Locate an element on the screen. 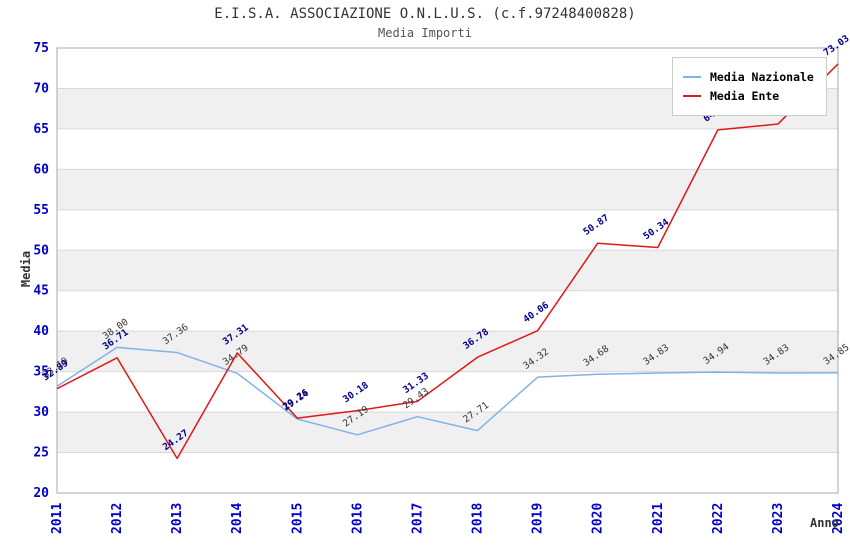 The image size is (850, 550). x-tick-label: 2012 is located at coordinates (117, 518).